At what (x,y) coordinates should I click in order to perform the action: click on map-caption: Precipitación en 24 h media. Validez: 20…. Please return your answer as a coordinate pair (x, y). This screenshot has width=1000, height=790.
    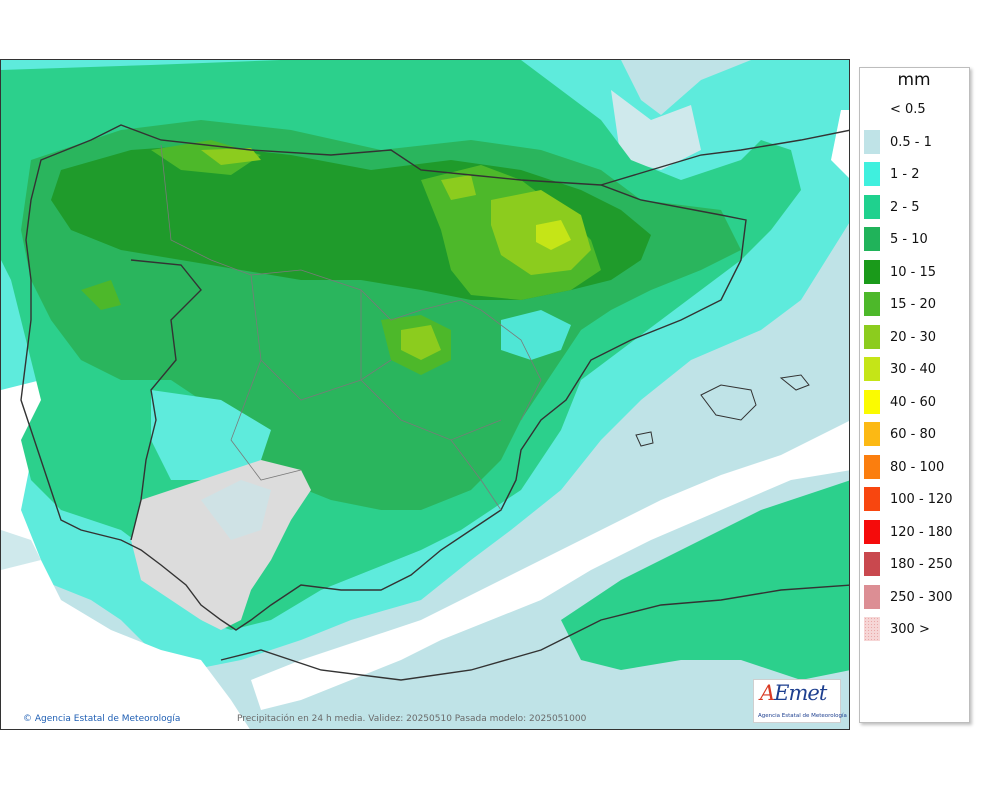
    Looking at the image, I should click on (412, 719).